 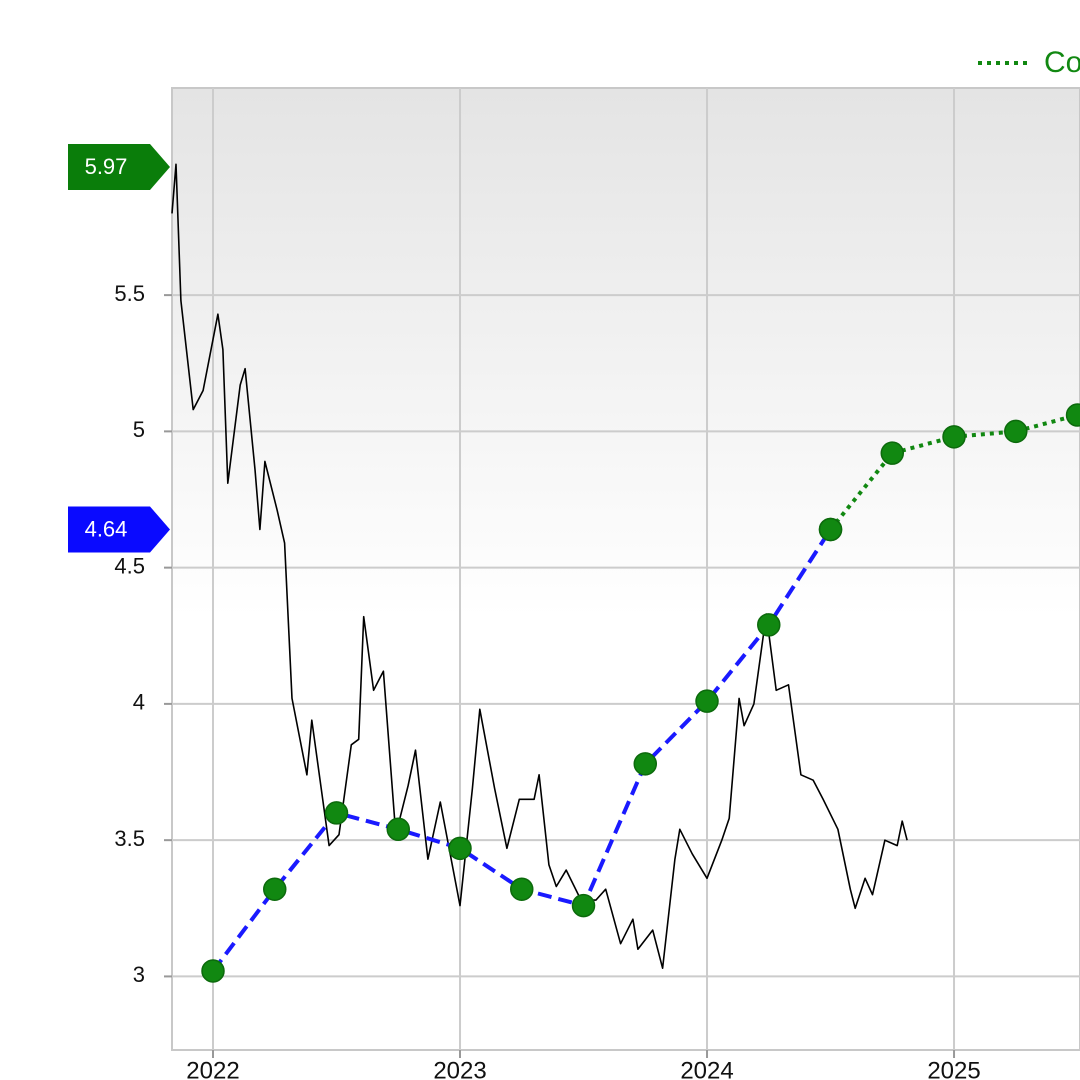 I want to click on y-tick-label: 3.5, so click(x=129, y=838).